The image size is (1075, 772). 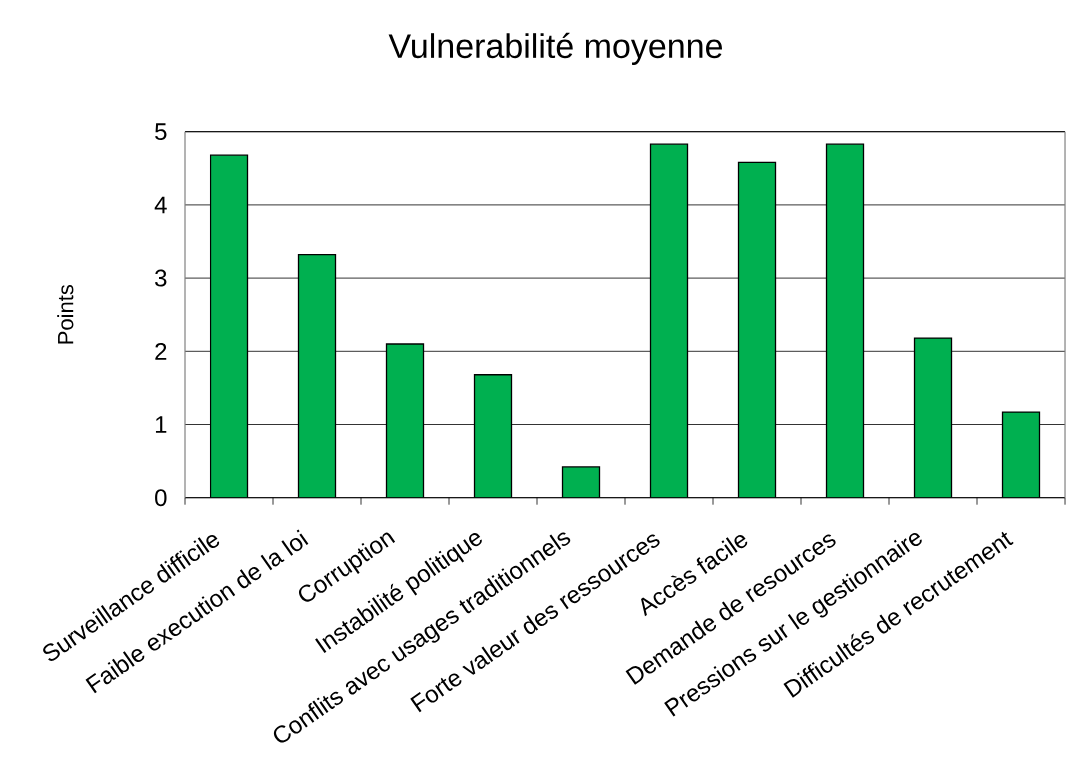 I want to click on y-tick-label: 5, so click(x=161, y=132).